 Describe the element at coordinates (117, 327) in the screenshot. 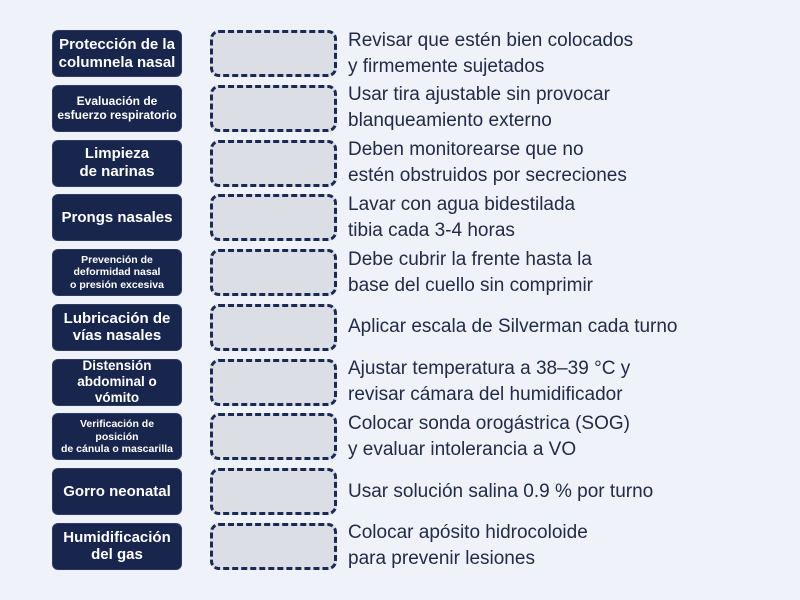

I see `keyword-tile: Lubricación de vías nasales` at that location.